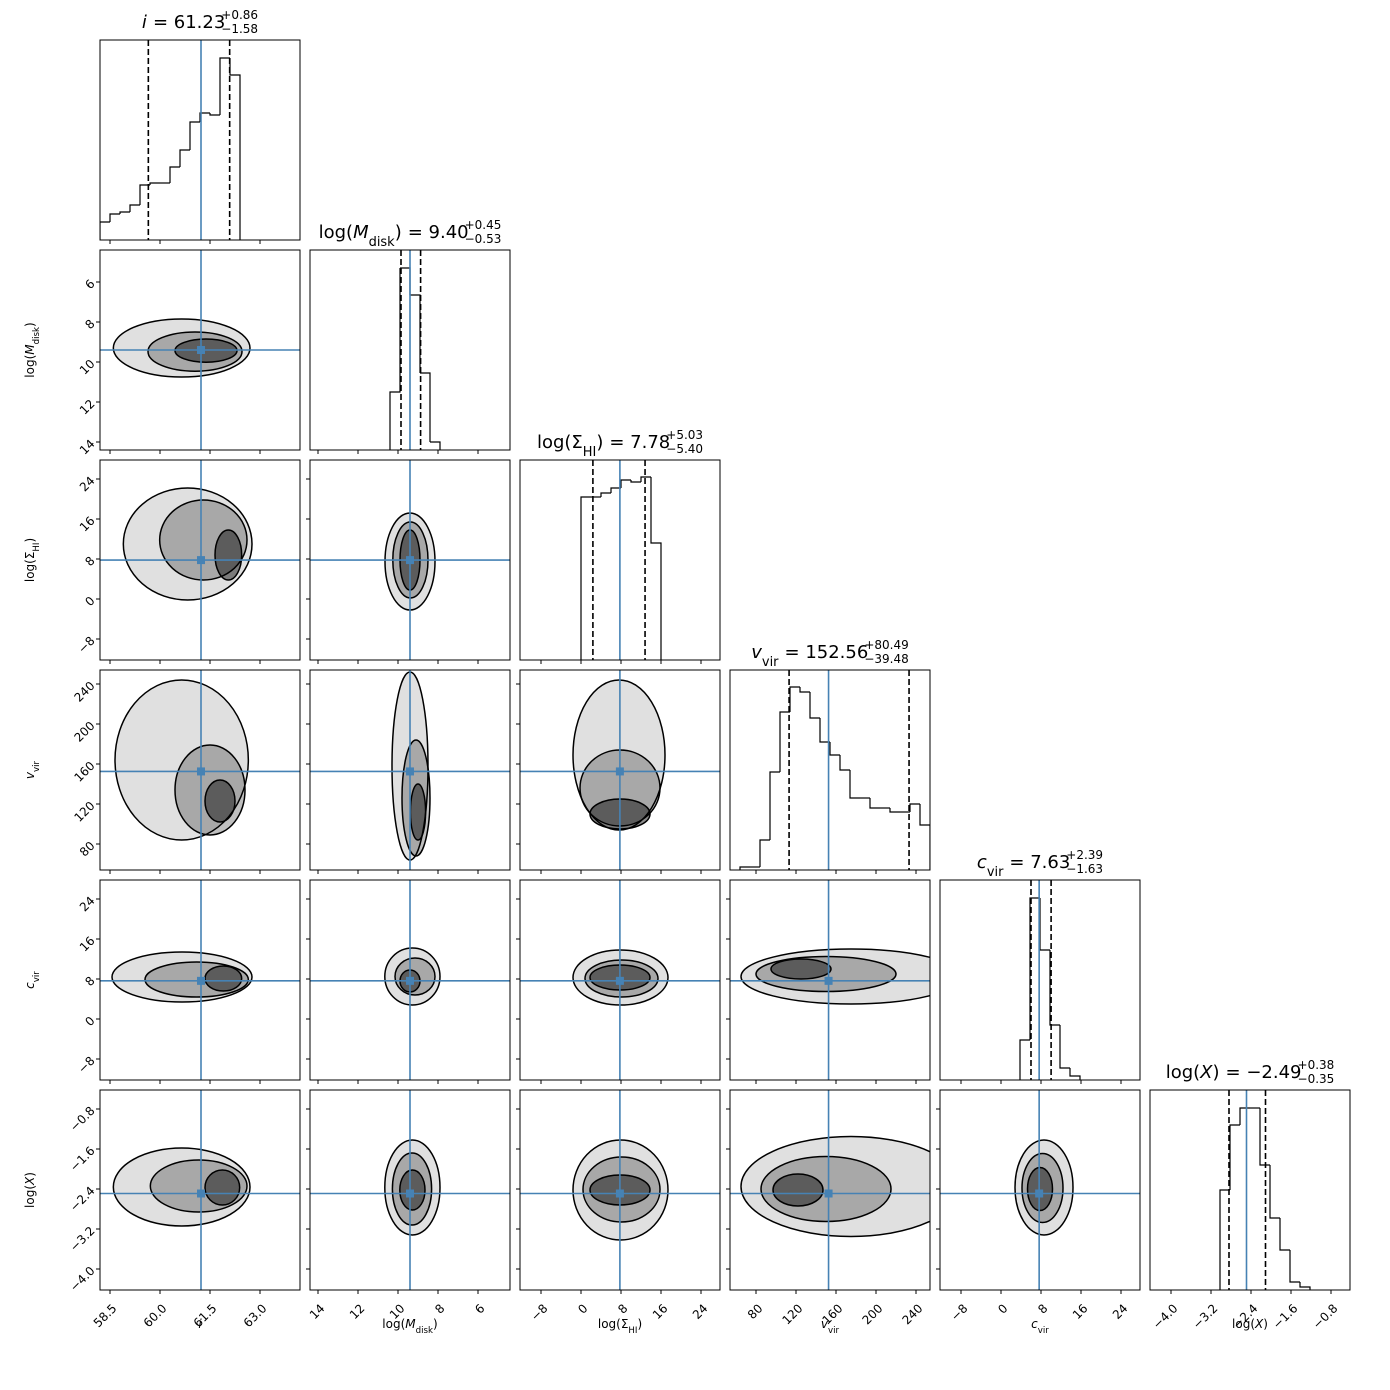 The width and height of the screenshot is (1390, 1390). I want to click on y-tick-label: −4.0, so click(82, 1279).